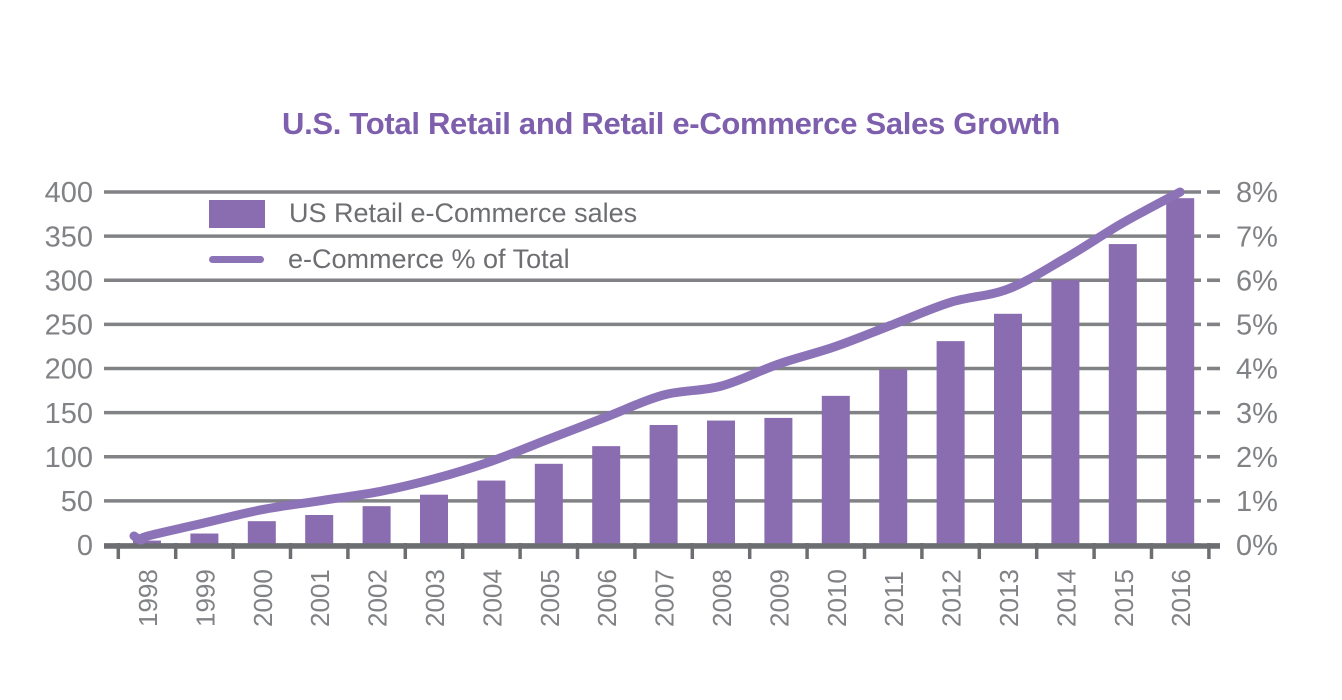 This screenshot has height=700, width=1342. I want to click on bar-2011, so click(893, 457).